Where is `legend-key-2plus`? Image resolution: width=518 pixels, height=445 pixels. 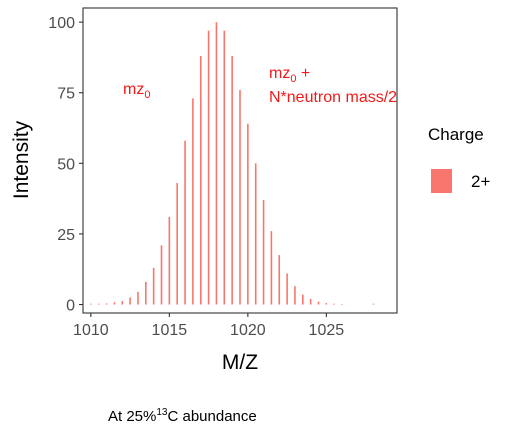
legend-key-2plus is located at coordinates (441, 181).